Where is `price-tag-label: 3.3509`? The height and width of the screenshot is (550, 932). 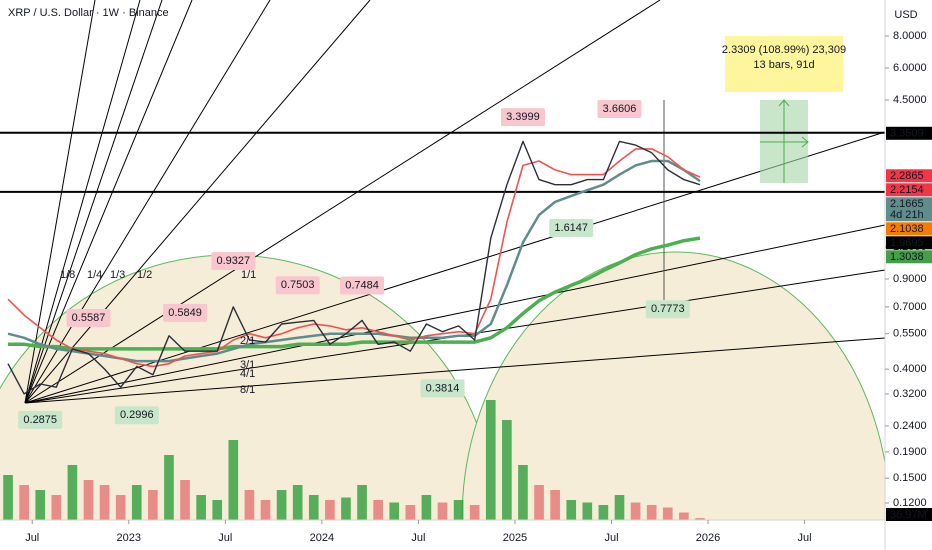
price-tag-label: 3.3509 is located at coordinates (907, 134).